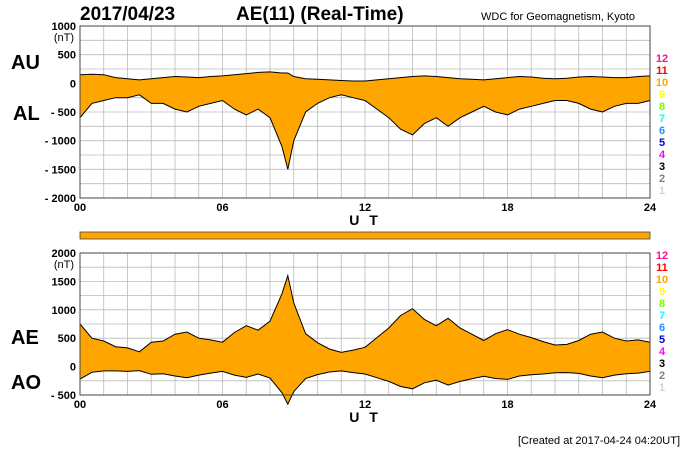  I want to click on ao-series-label: AO, so click(26, 383).